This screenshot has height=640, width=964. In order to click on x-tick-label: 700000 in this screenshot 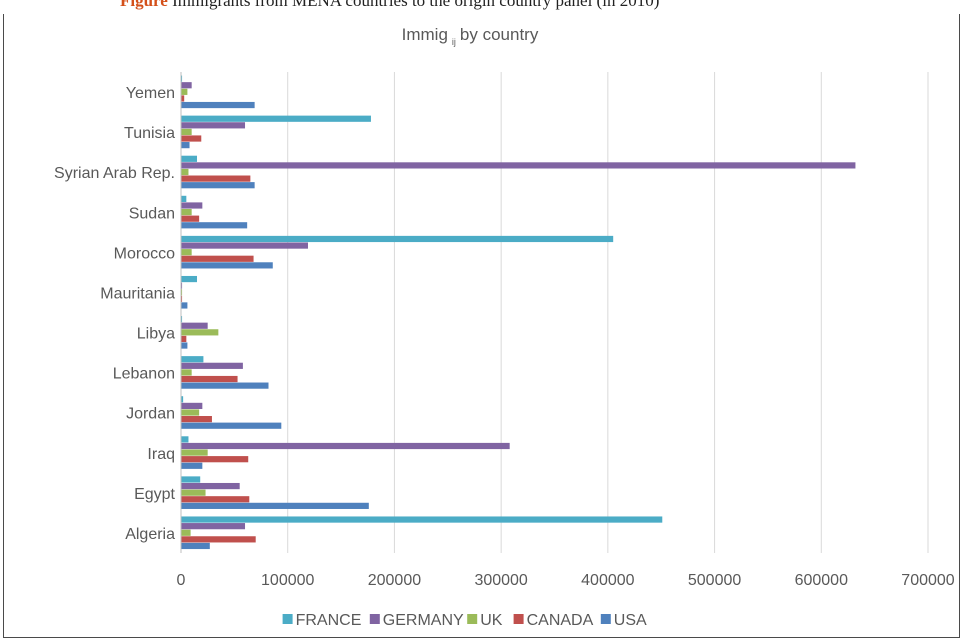, I will do `click(927, 580)`.